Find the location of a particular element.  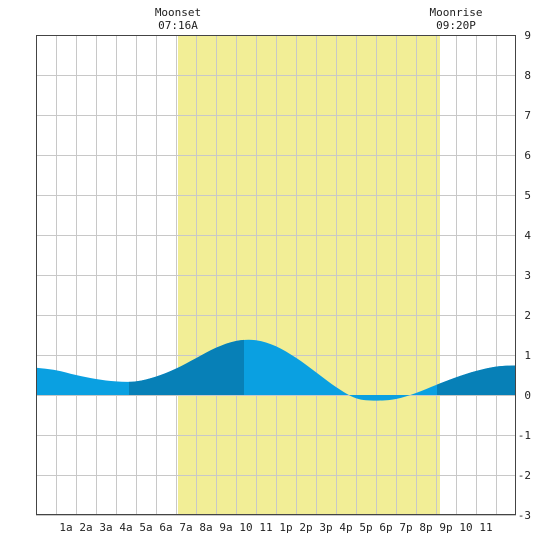

y-tick-label: 3 is located at coordinates (527, 275).